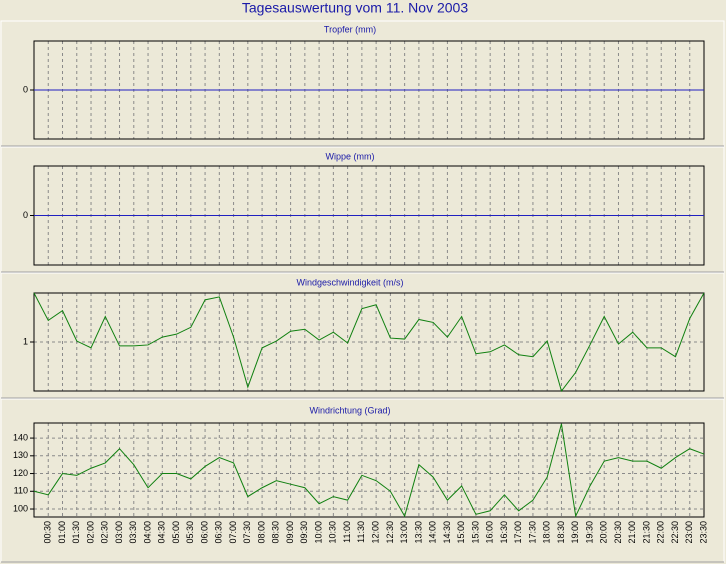 The height and width of the screenshot is (564, 726). Describe the element at coordinates (162, 532) in the screenshot. I see `x-tick-label: 04:30` at that location.